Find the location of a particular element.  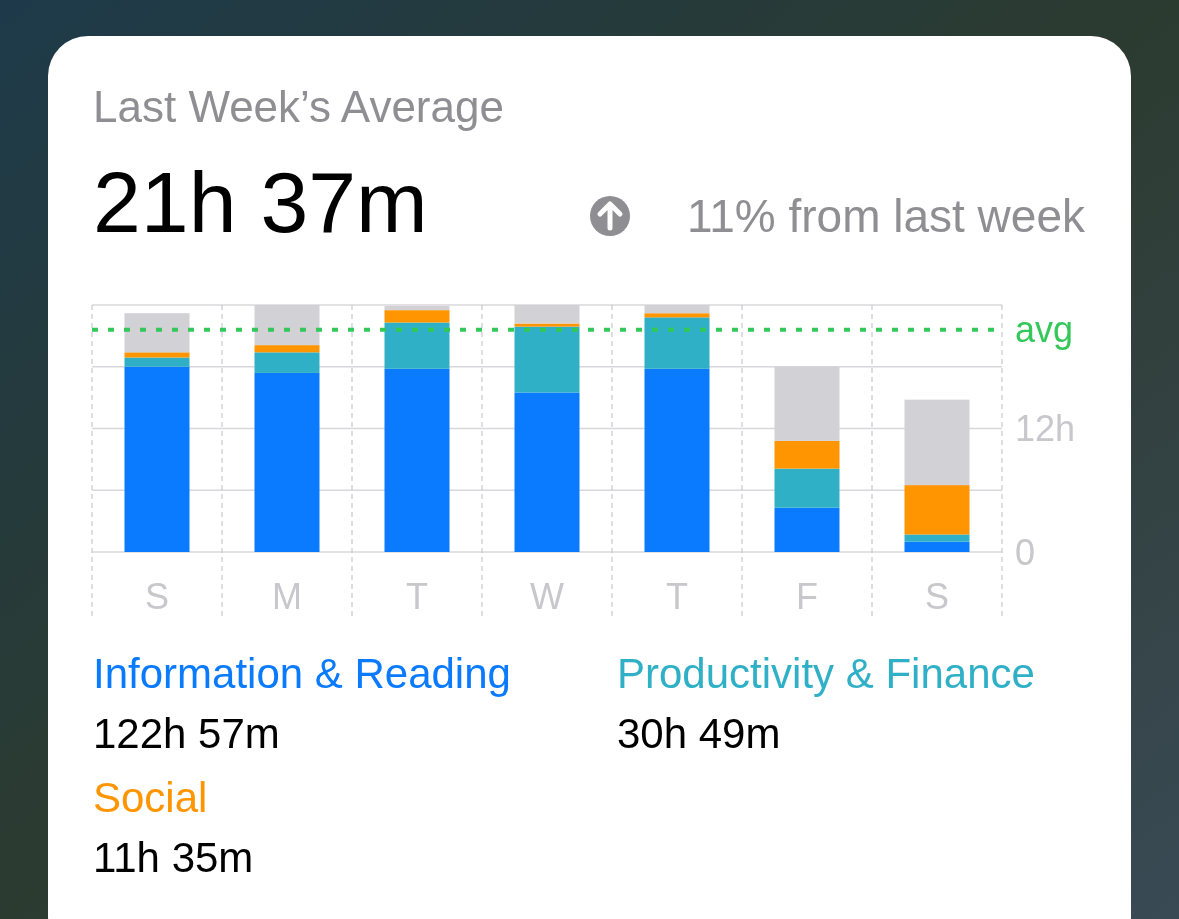

text: Productivity & Finance is located at coordinates (826, 673).